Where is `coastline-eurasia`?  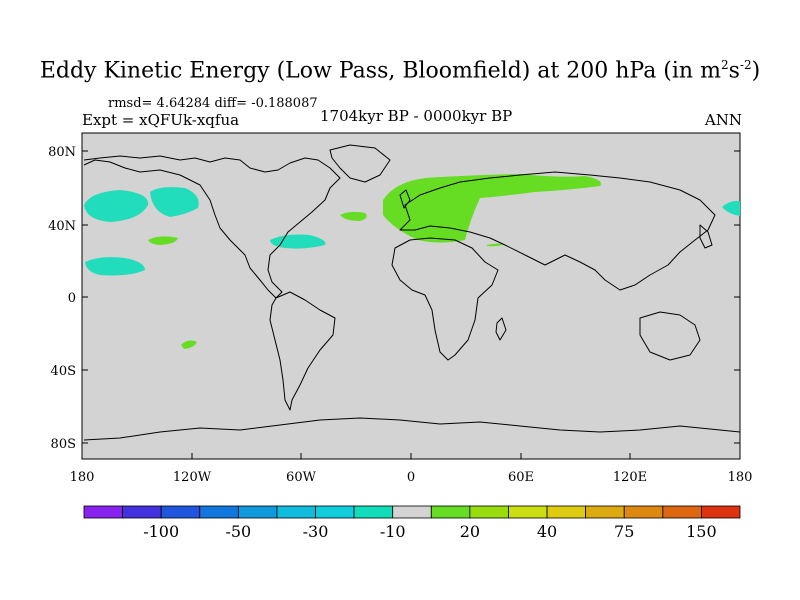
coastline-eurasia is located at coordinates (557, 231).